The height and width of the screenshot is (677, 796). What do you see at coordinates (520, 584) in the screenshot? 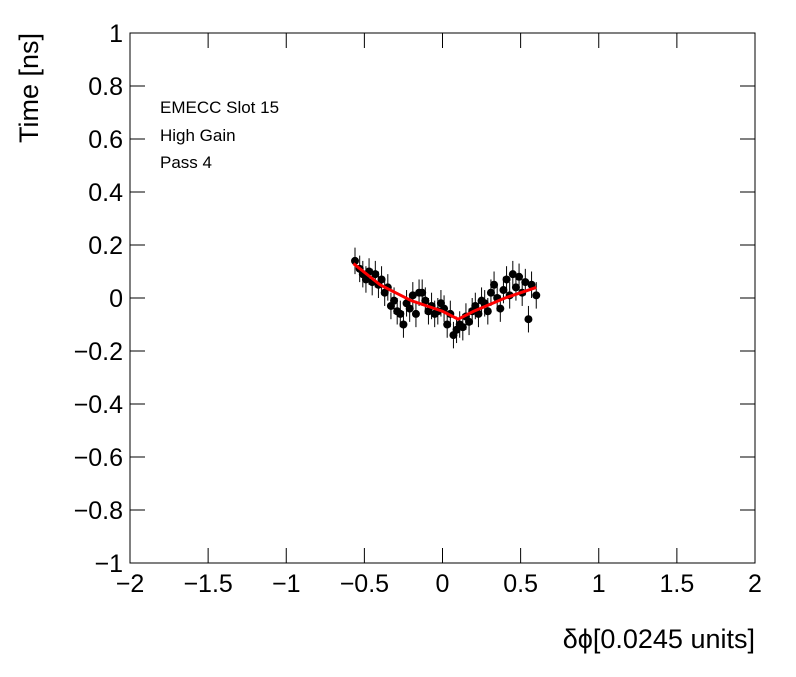
I see `x-tick-label: 0.5` at bounding box center [520, 584].